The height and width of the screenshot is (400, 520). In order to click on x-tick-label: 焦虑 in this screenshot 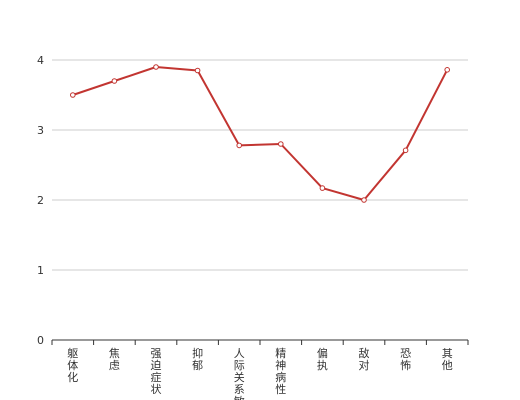, I will do `click(114, 359)`.